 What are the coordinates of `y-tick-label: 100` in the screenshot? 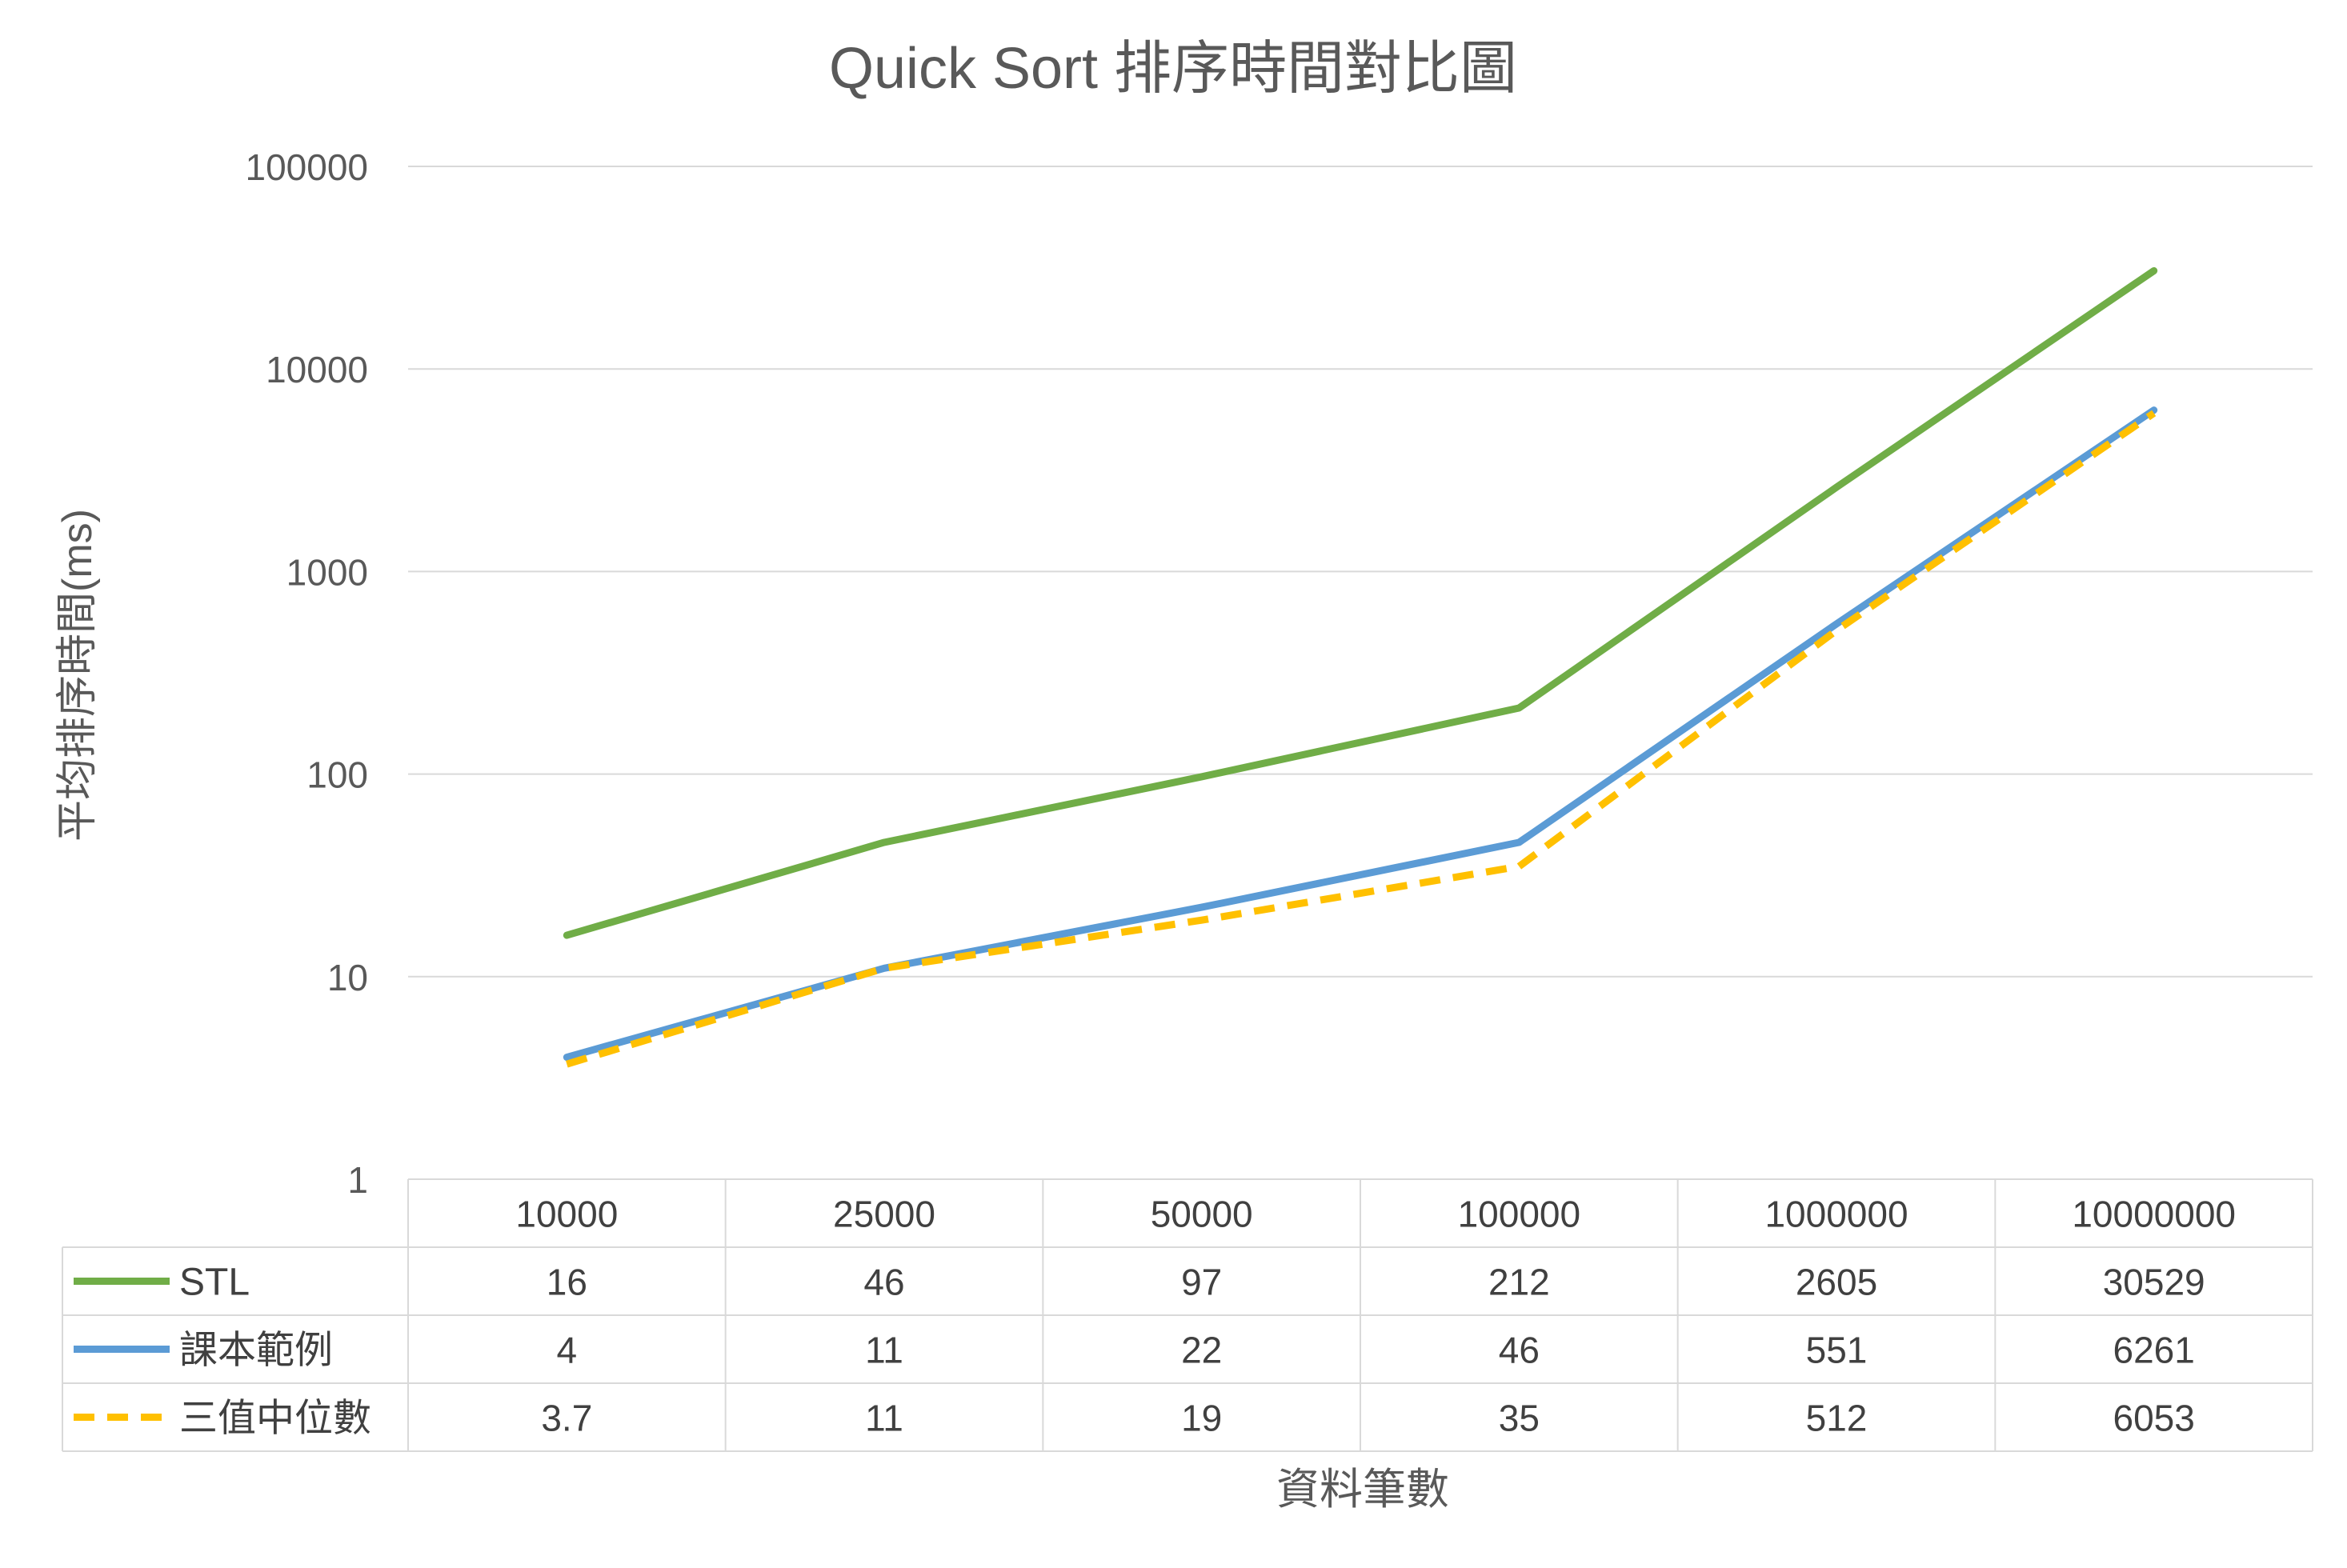 It's located at (337, 775).